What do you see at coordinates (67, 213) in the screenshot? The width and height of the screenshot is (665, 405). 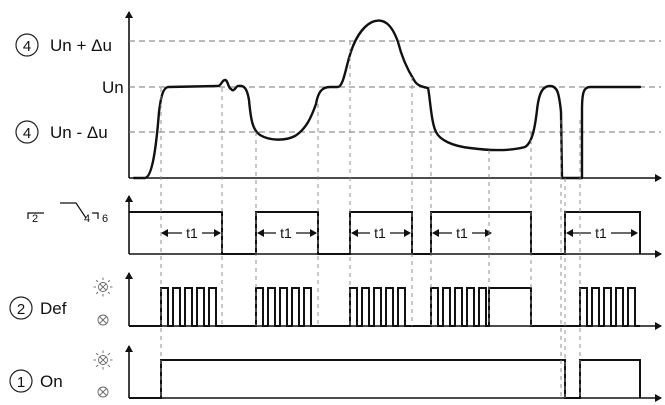 I see `relay-contact-symbol: 2 4 6` at bounding box center [67, 213].